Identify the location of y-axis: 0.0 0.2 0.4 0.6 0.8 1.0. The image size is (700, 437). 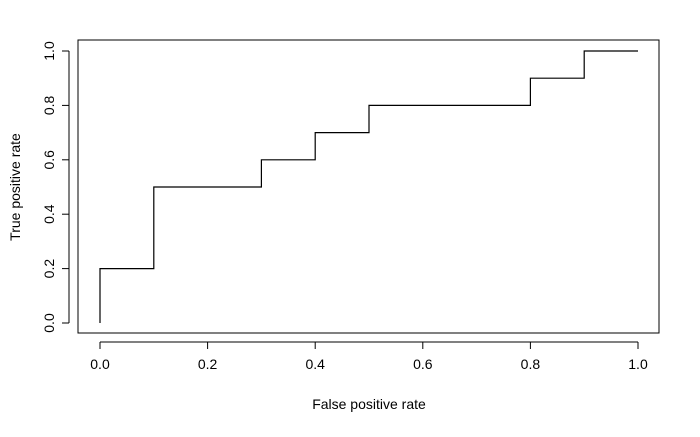
(55, 187).